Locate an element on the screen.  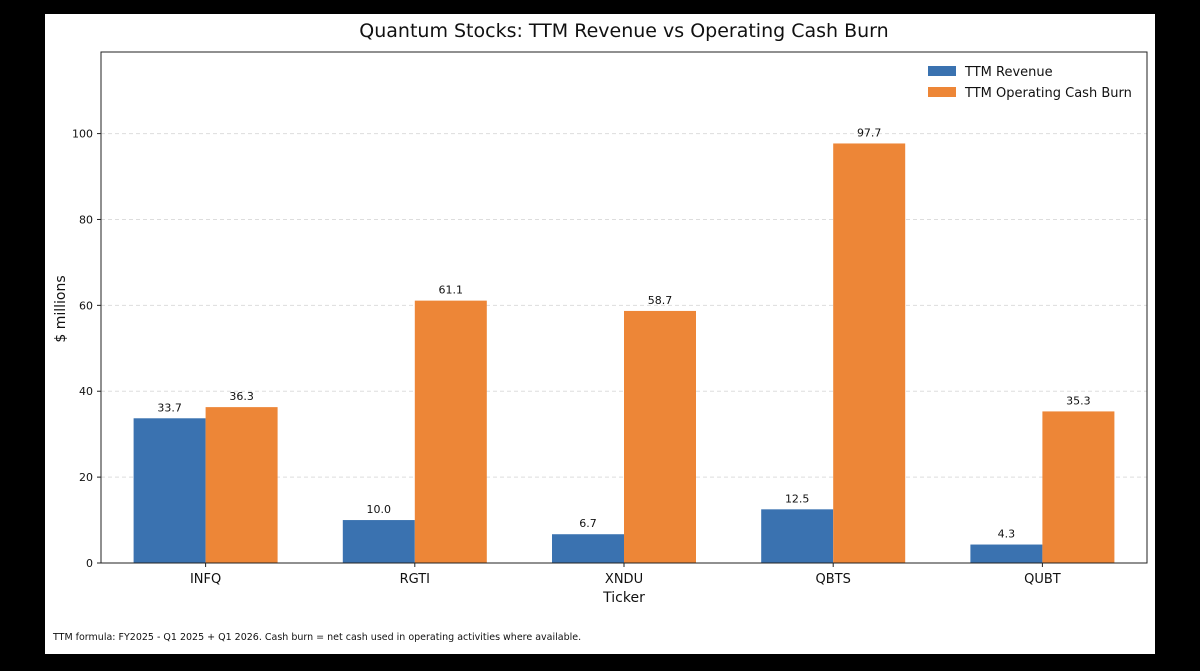
data-label: 10.0 is located at coordinates (379, 509).